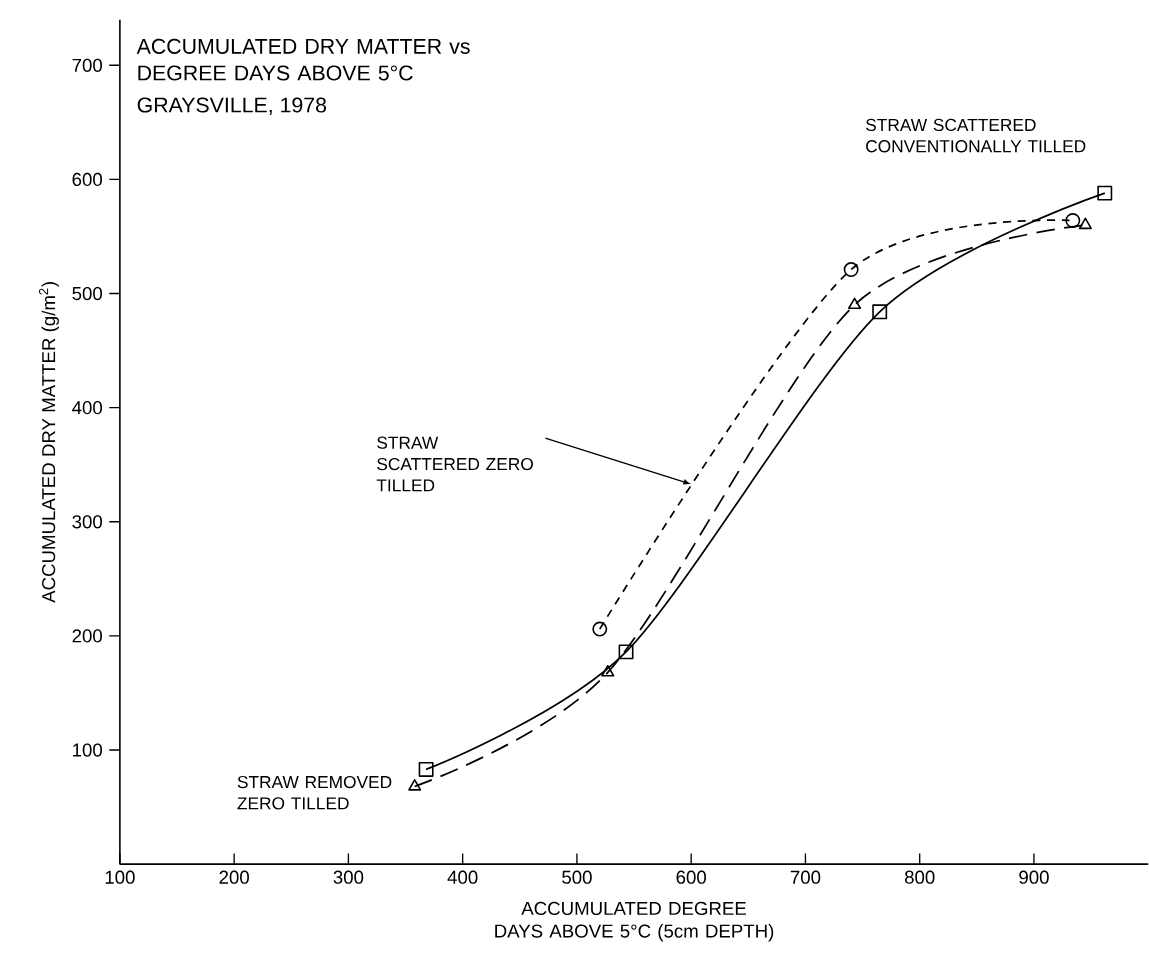 The image size is (1149, 961). What do you see at coordinates (88, 750) in the screenshot?
I see `y-tick-label: 100` at bounding box center [88, 750].